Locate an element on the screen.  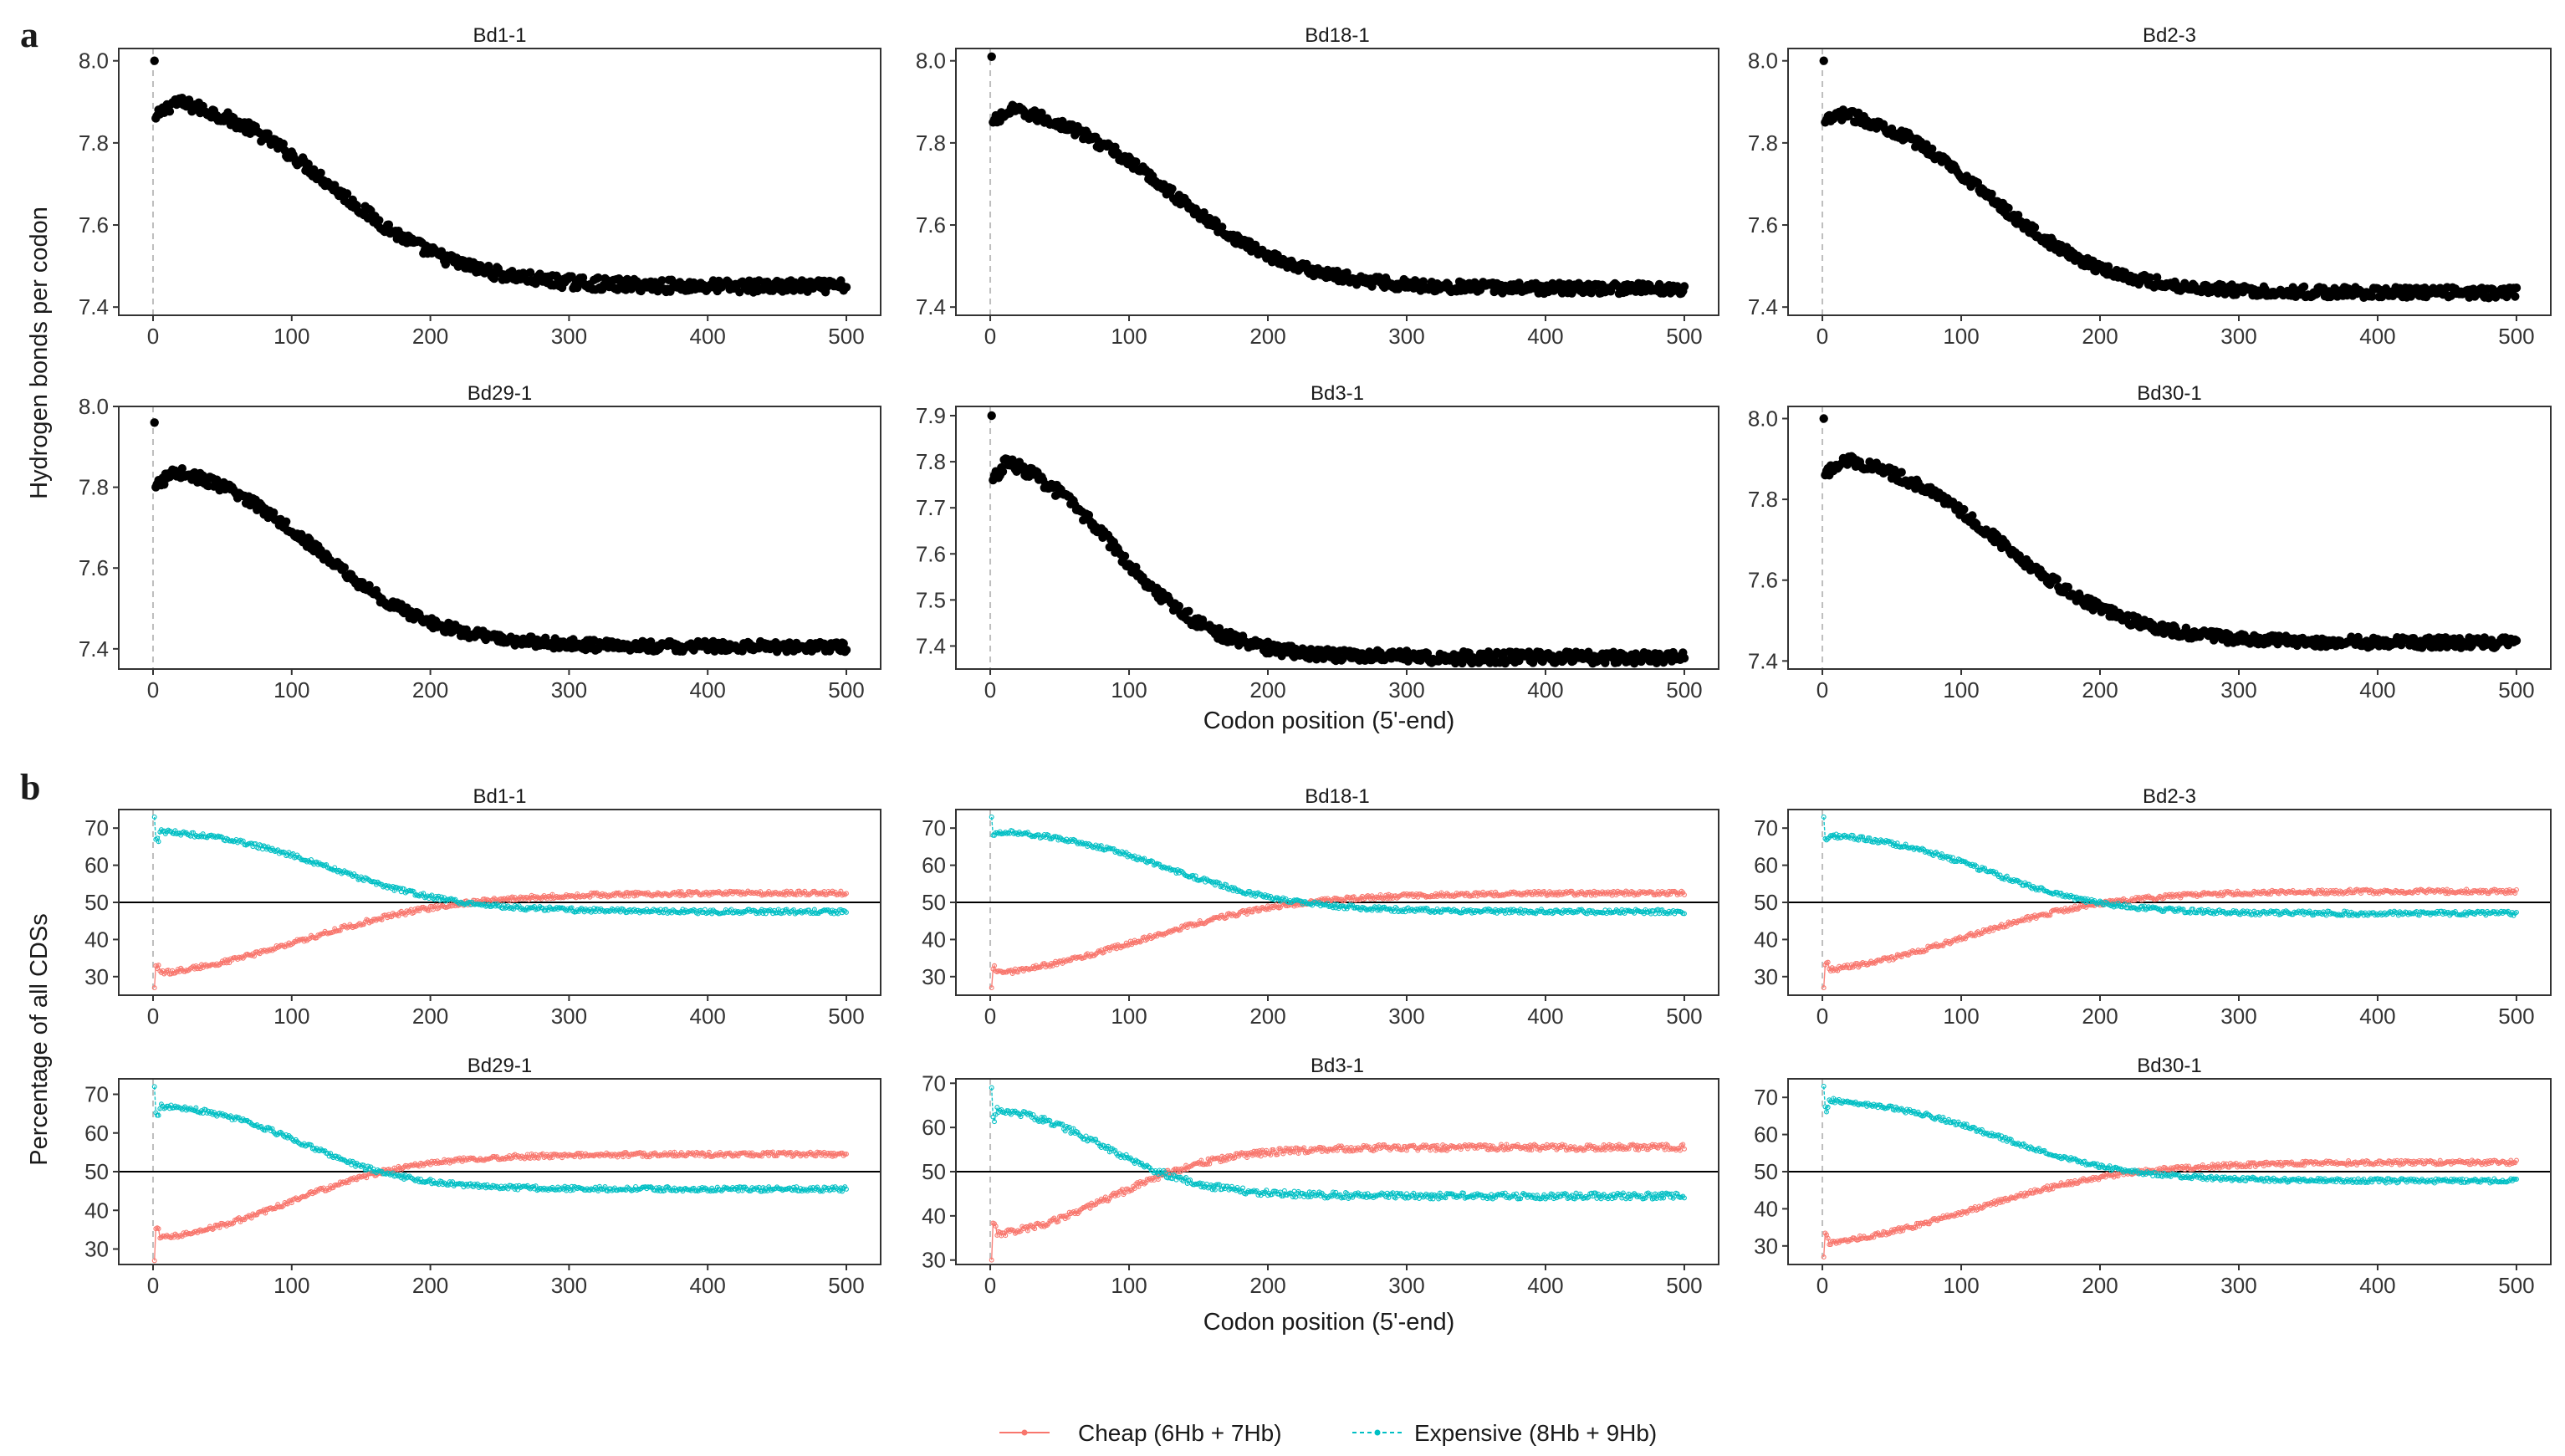
panel-title: Bd3-1 is located at coordinates (1337, 393).